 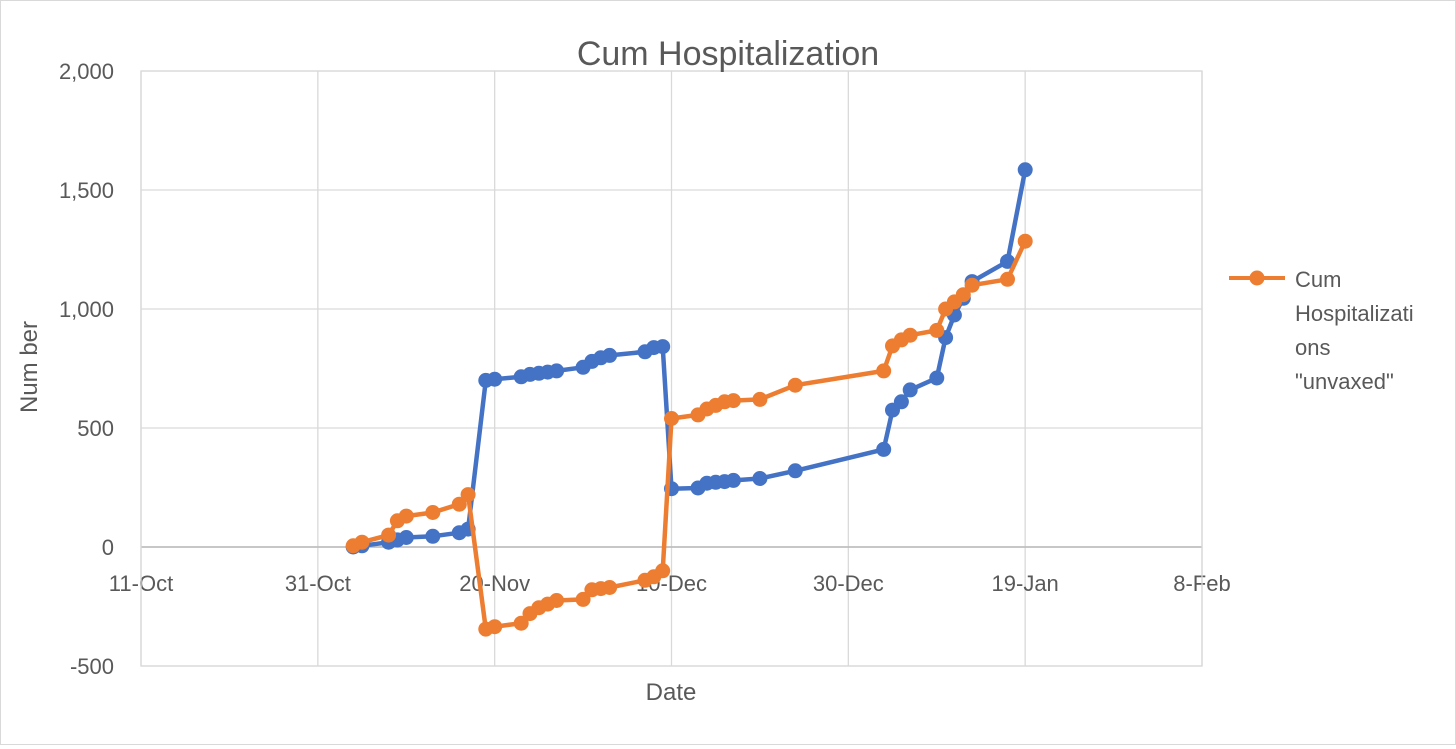 I want to click on y-tick-label: 1,000, so click(x=86, y=309).